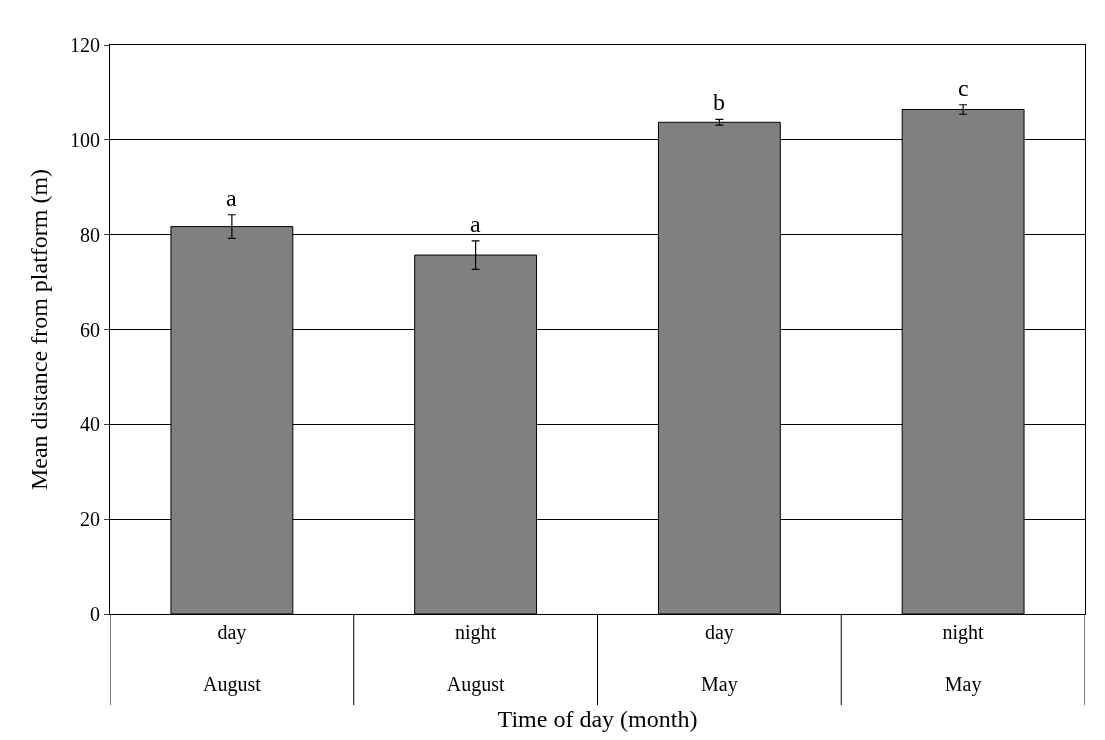 Image resolution: width=1105 pixels, height=740 pixels. What do you see at coordinates (963, 658) in the screenshot?
I see `category-label: night May` at bounding box center [963, 658].